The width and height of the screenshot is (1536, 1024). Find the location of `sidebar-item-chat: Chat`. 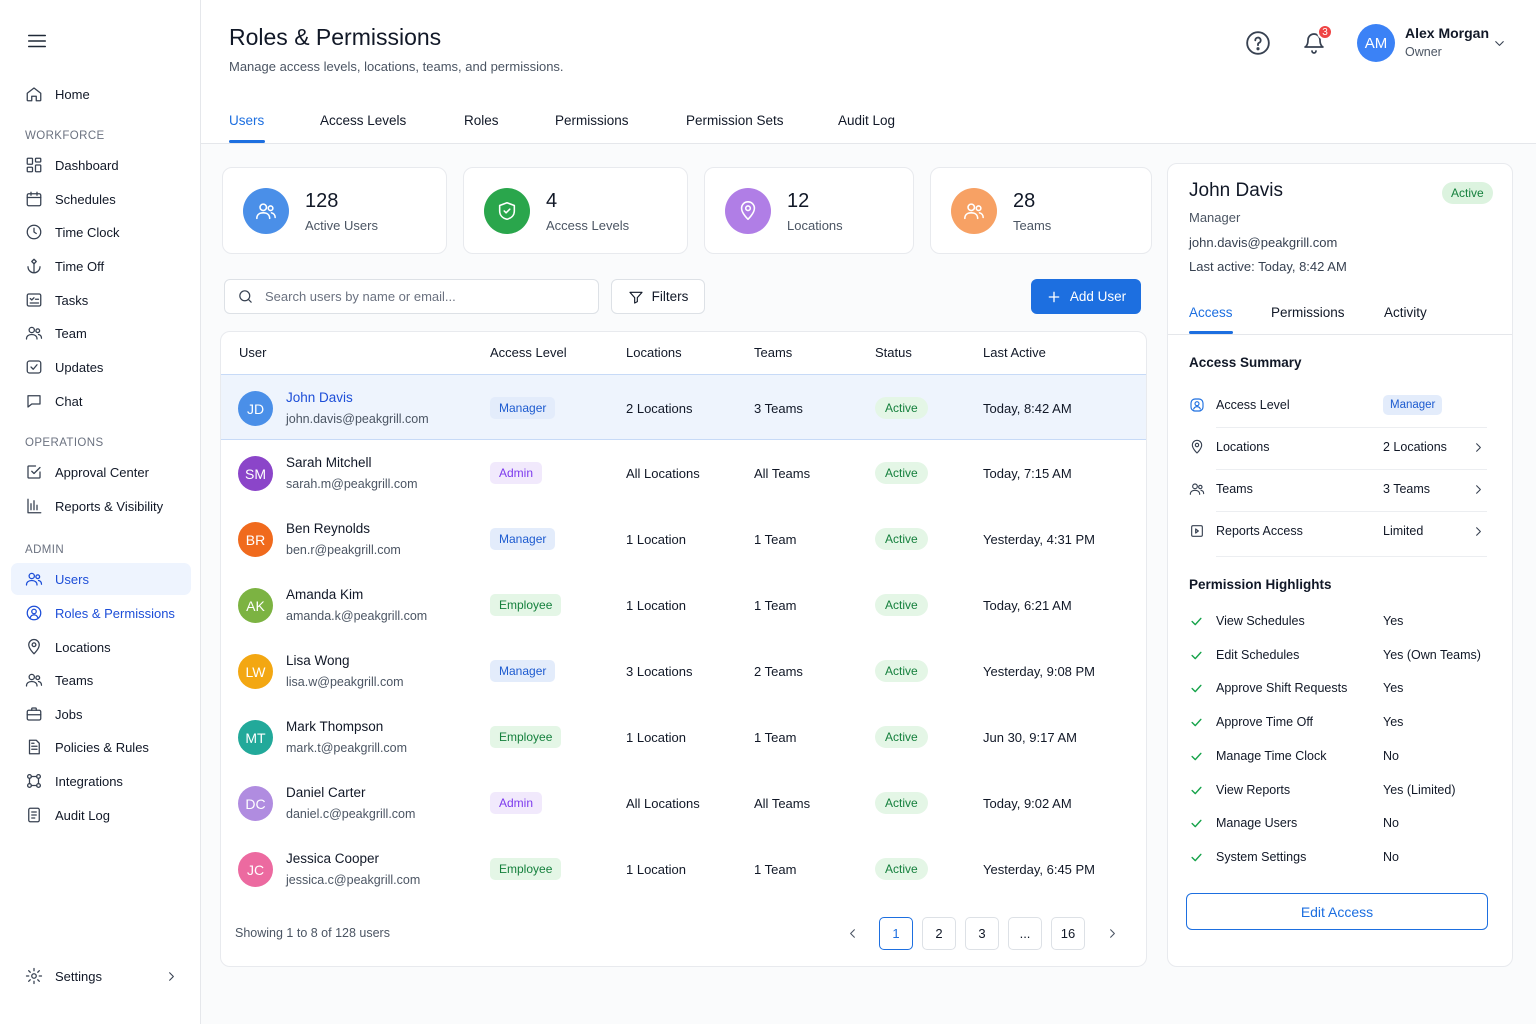

sidebar-item-chat: Chat is located at coordinates (101, 401).